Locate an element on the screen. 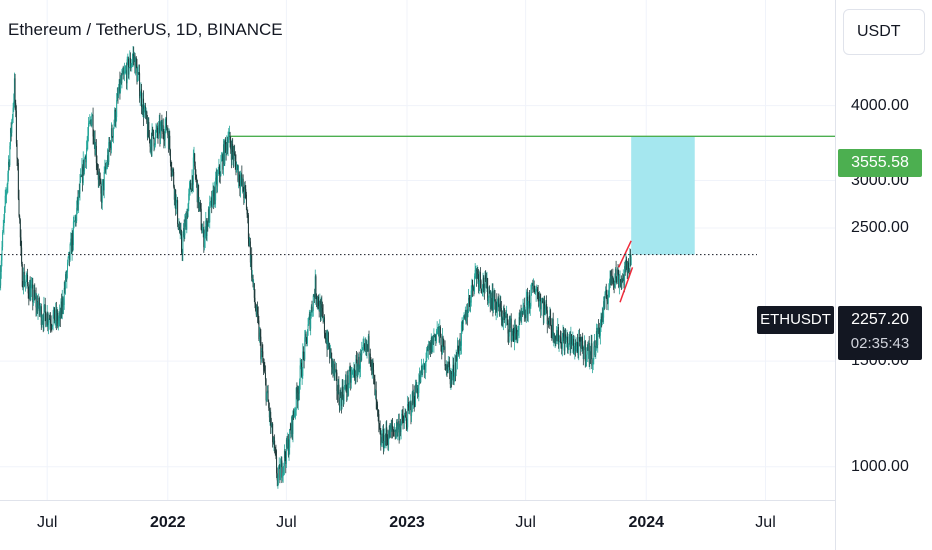 Image resolution: width=932 pixels, height=550 pixels. time-tick-label: 2022 is located at coordinates (167, 522).